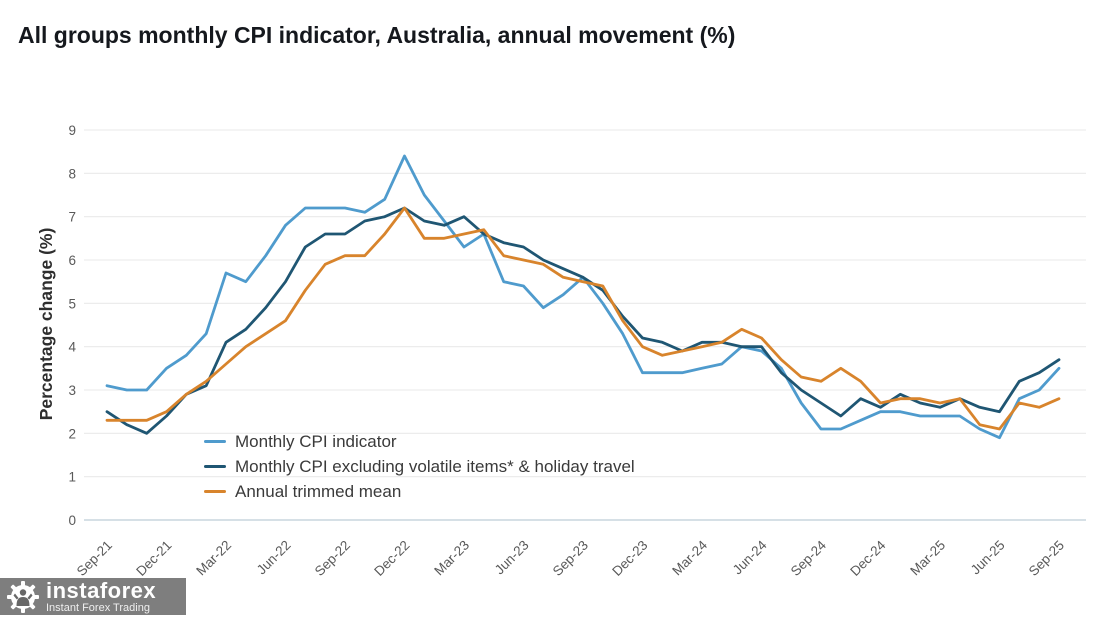 This screenshot has width=1096, height=619. I want to click on gear-person-icon, so click(23, 596).